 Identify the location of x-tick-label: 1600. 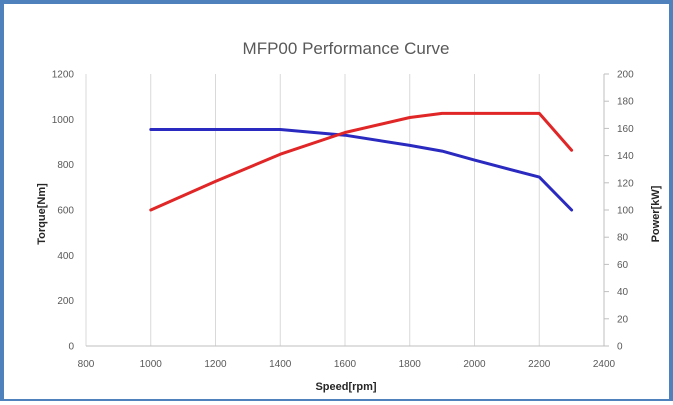
(345, 364).